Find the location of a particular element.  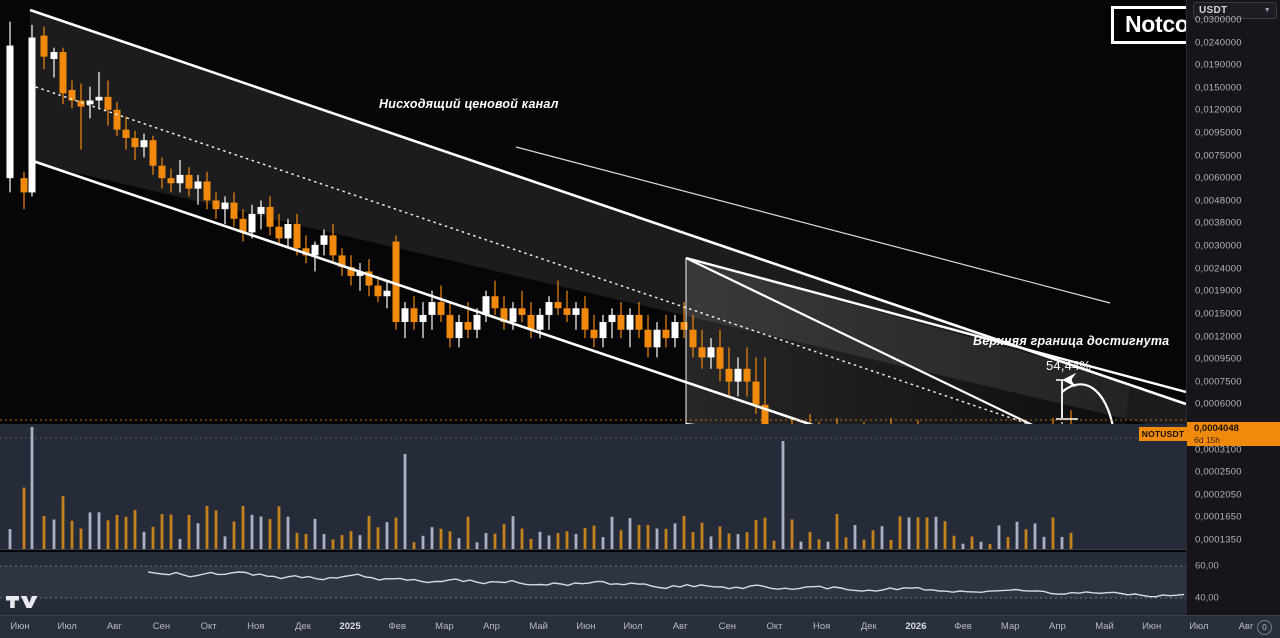

price-tick-label: 0,0003100 is located at coordinates (1218, 450).